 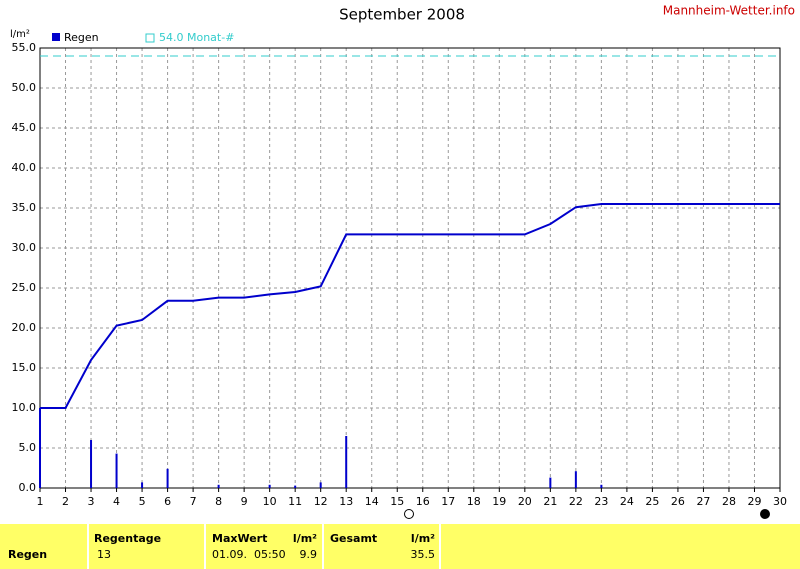 I want to click on y-tick-label: 30.0, so click(x=24, y=247).